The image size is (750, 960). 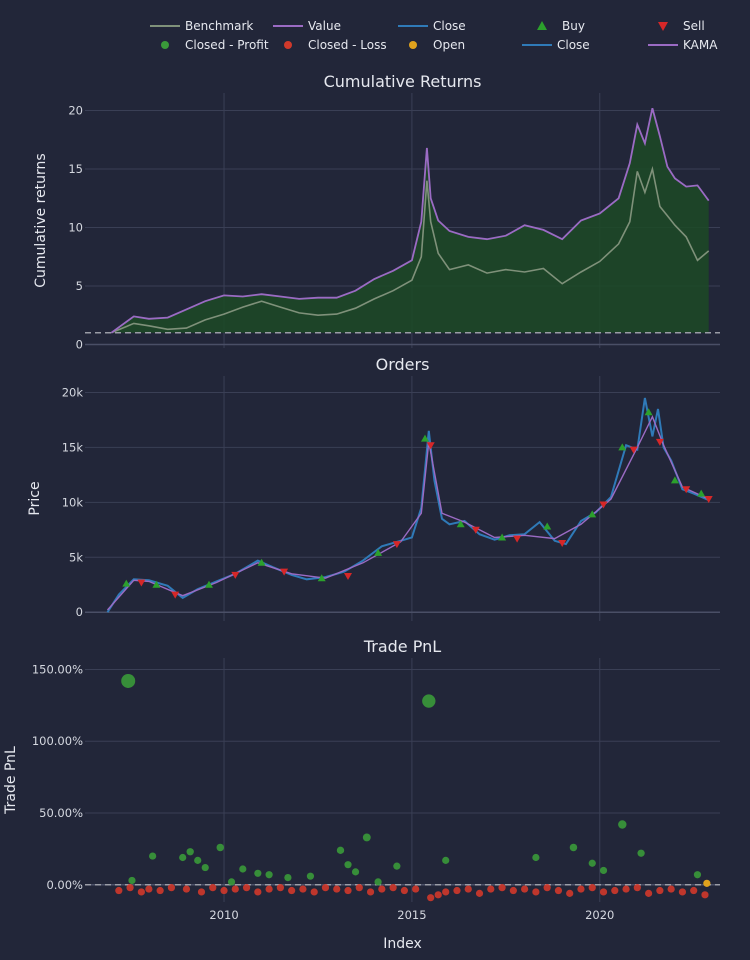 What do you see at coordinates (165, 45) in the screenshot?
I see `legend-swatch-dot` at bounding box center [165, 45].